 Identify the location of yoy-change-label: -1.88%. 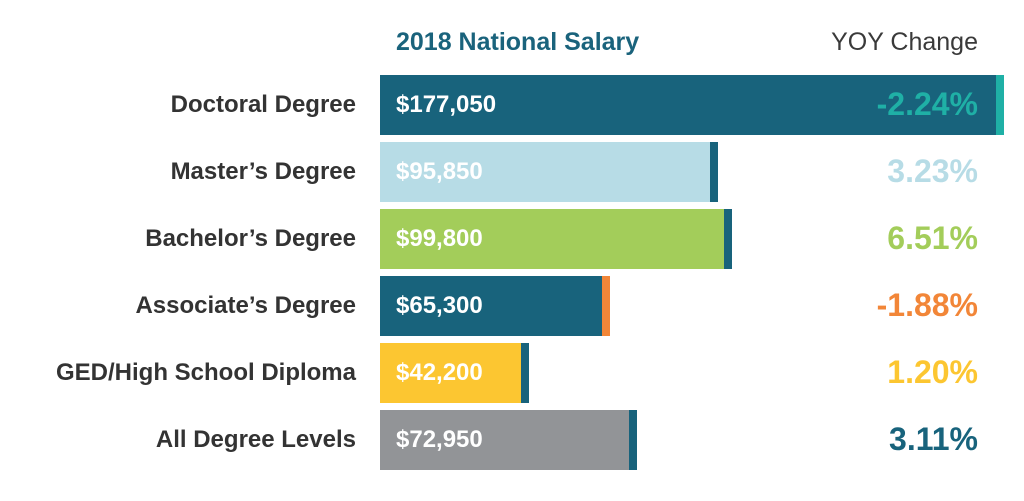
(927, 305).